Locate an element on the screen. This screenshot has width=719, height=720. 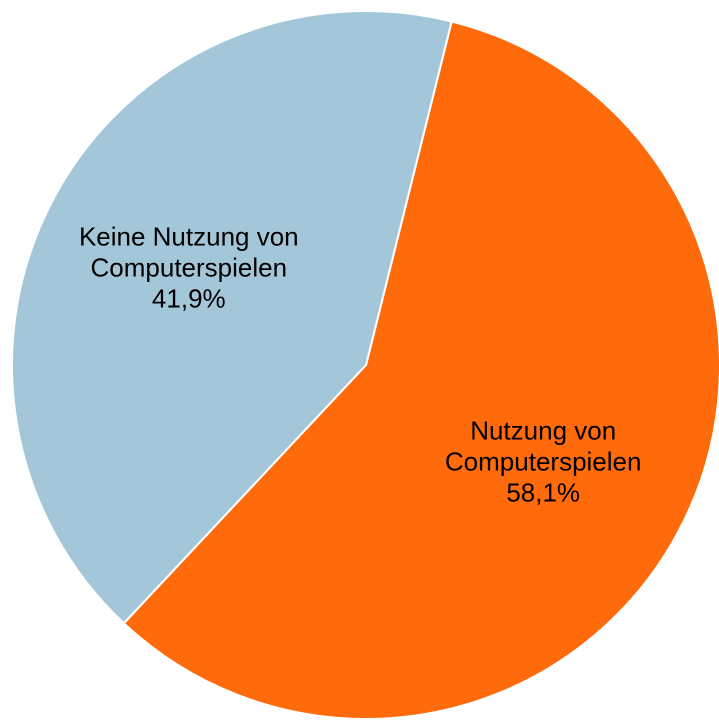
slice-value: 41,9% is located at coordinates (188, 298).